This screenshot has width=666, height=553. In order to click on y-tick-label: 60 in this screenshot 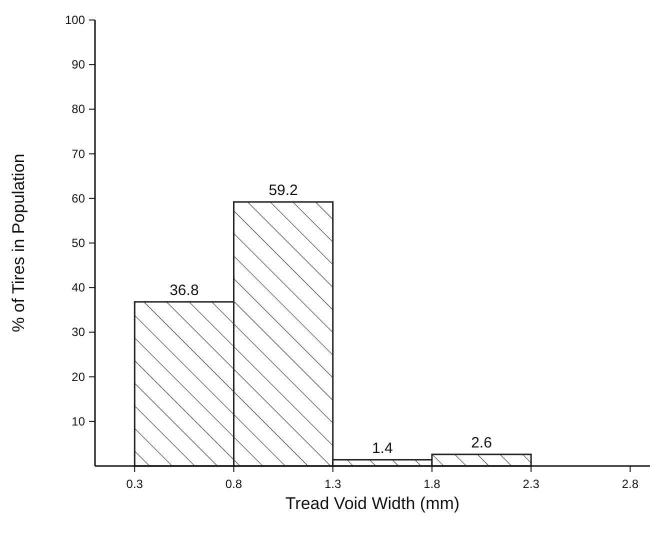, I will do `click(79, 198)`.